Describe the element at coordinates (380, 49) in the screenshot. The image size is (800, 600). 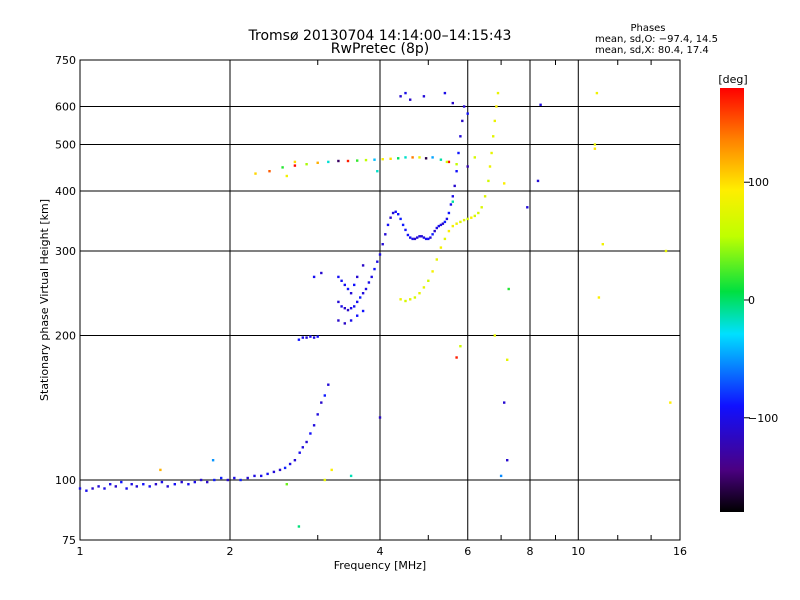
I see `chart-subtitle: RwPretec (8p)` at that location.